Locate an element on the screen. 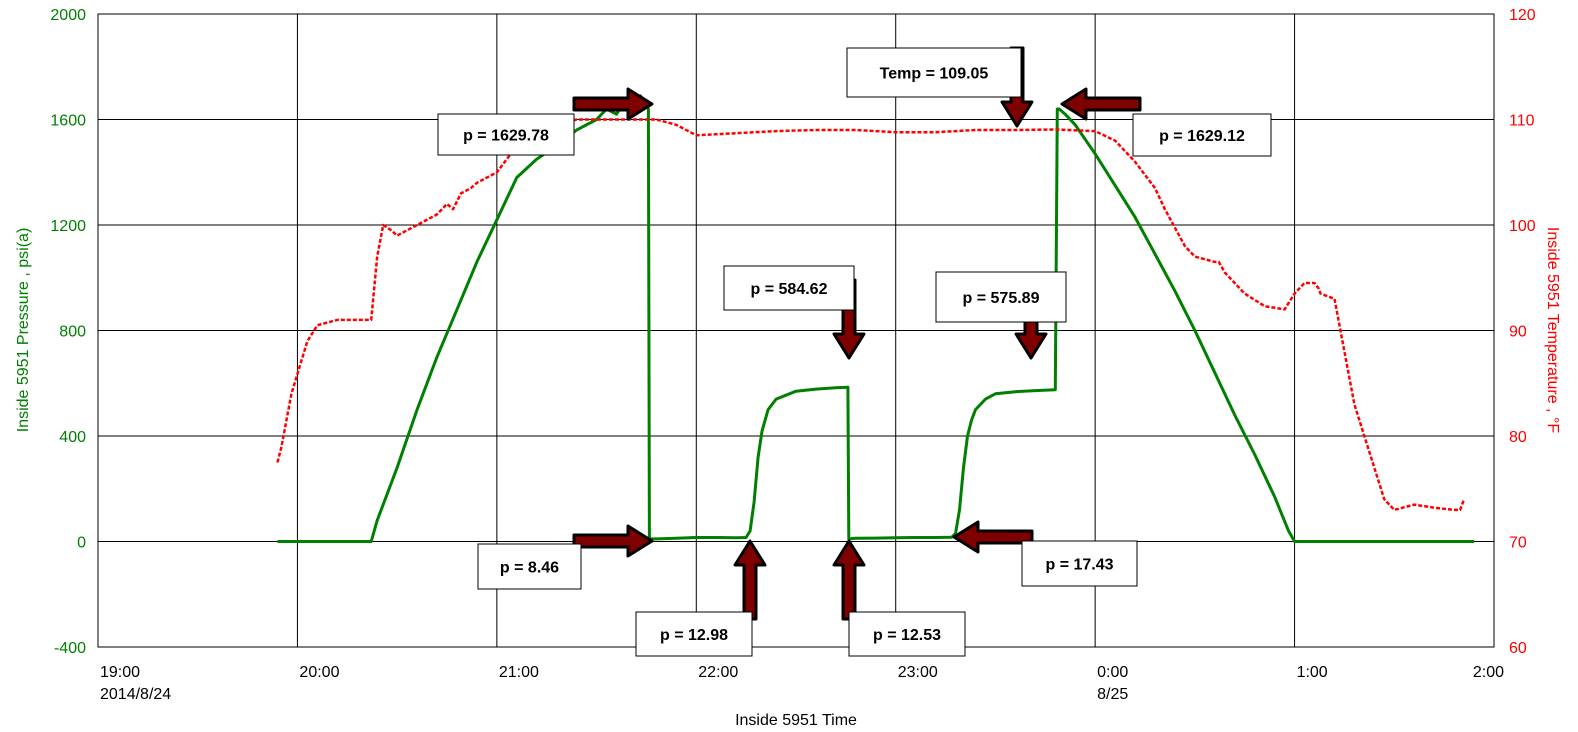 This screenshot has height=732, width=1578. x-tick-date-label: 8/25 is located at coordinates (1112, 694).